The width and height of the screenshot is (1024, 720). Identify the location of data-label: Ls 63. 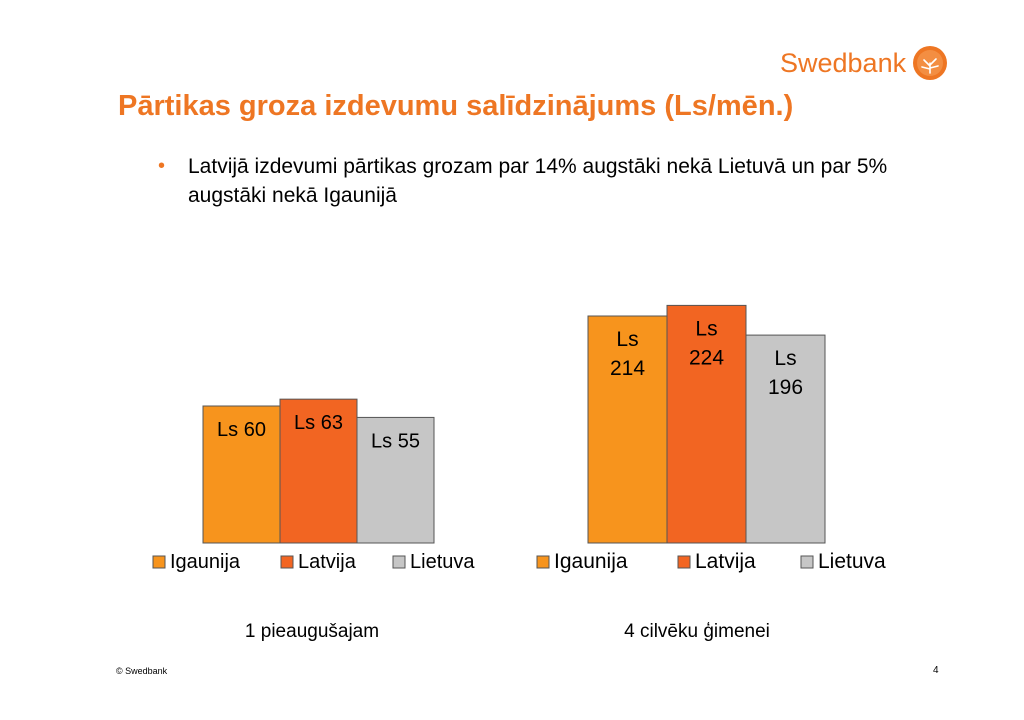
(318, 423).